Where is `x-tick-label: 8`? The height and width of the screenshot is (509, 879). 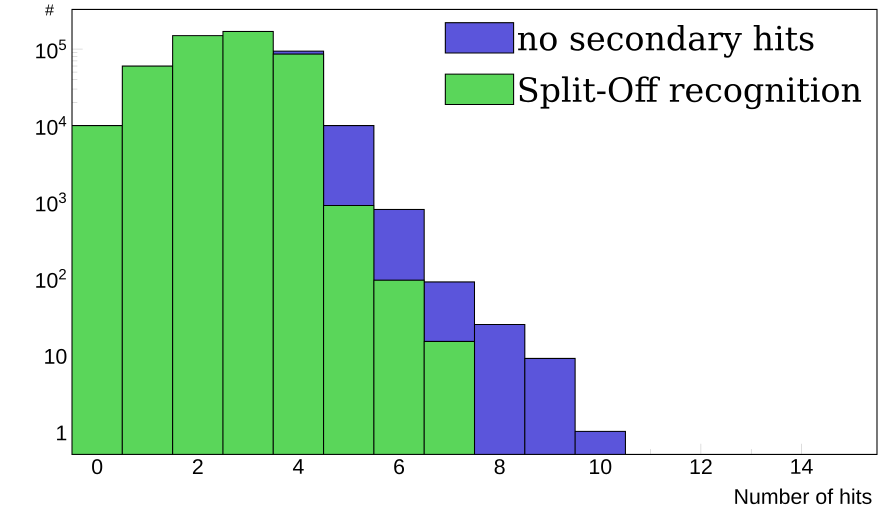
x-tick-label: 8 is located at coordinates (499, 466).